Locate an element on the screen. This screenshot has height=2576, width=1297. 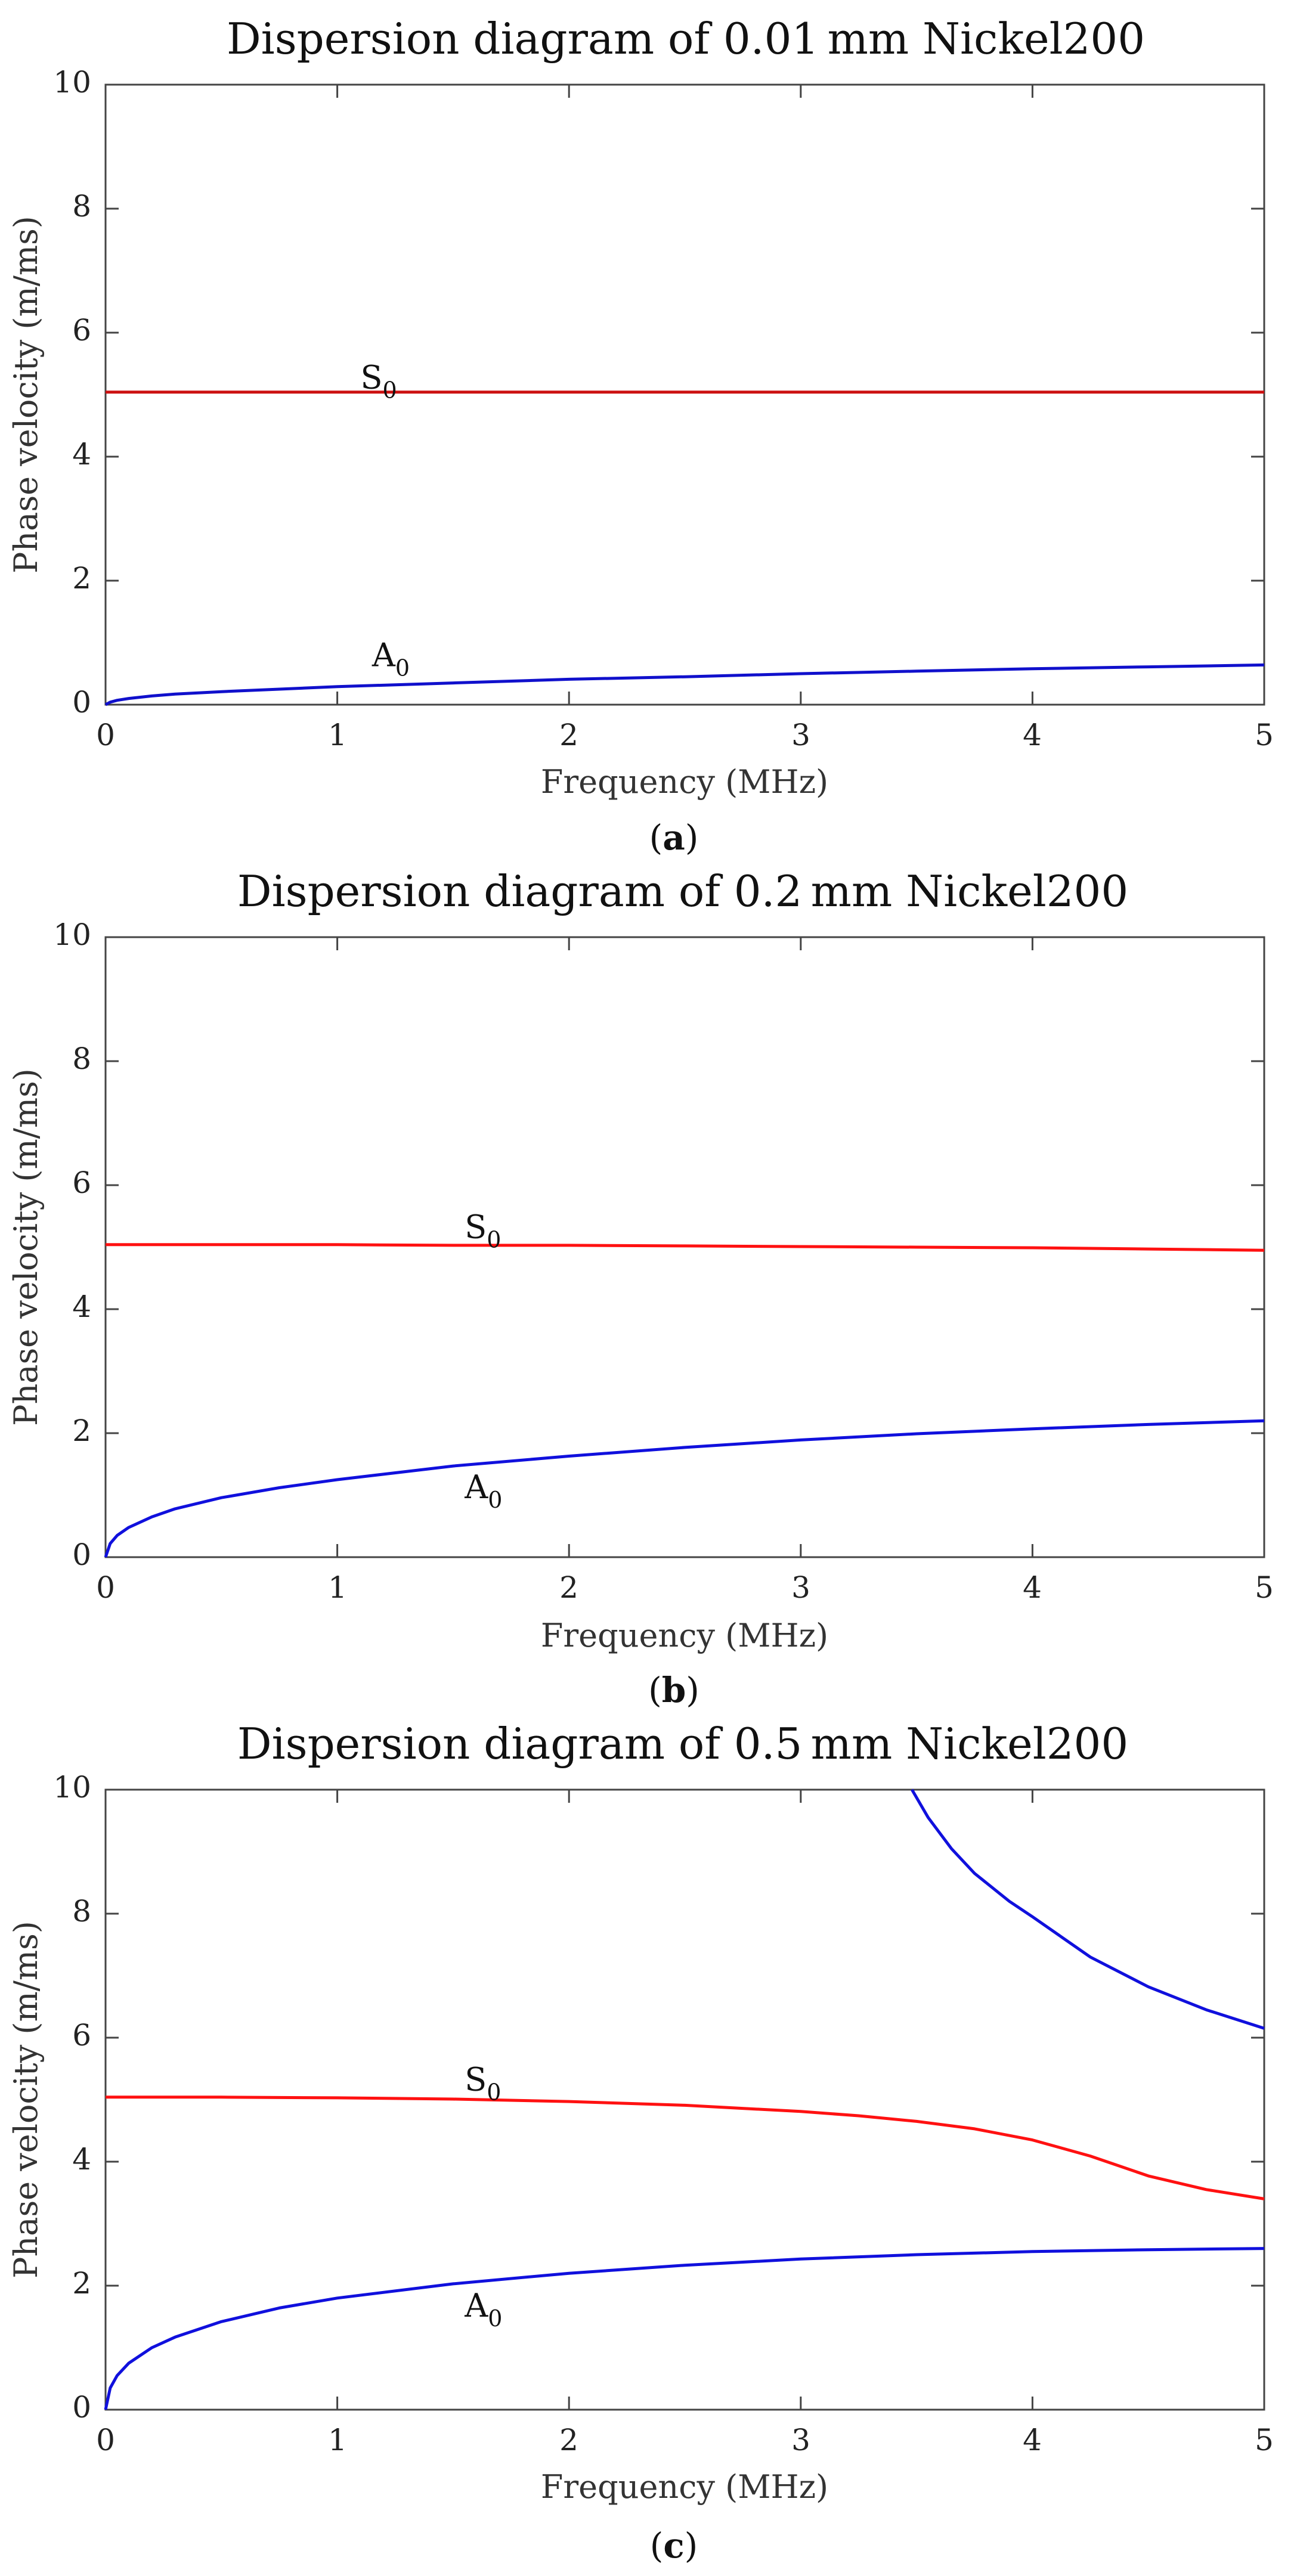
panel-a-series-a0 is located at coordinates (684, 684).